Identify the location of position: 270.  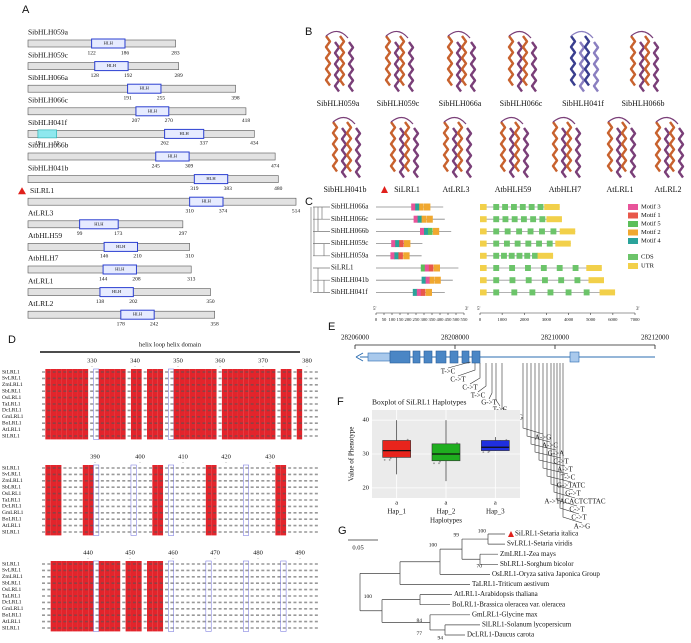
(169, 121).